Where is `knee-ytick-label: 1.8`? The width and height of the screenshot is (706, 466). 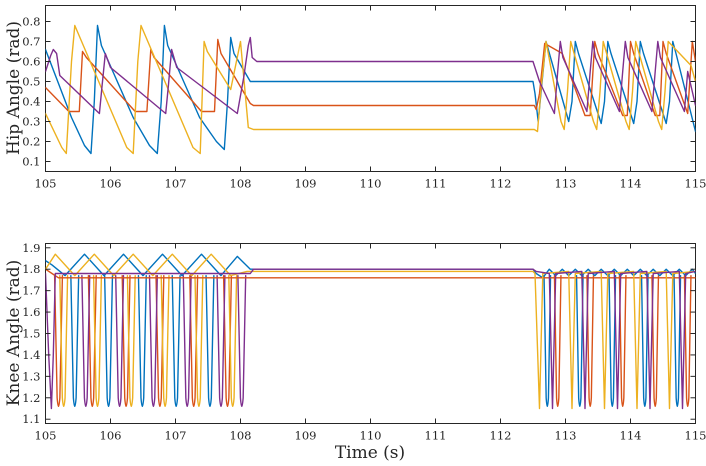
knee-ytick-label: 1.8 is located at coordinates (31, 269).